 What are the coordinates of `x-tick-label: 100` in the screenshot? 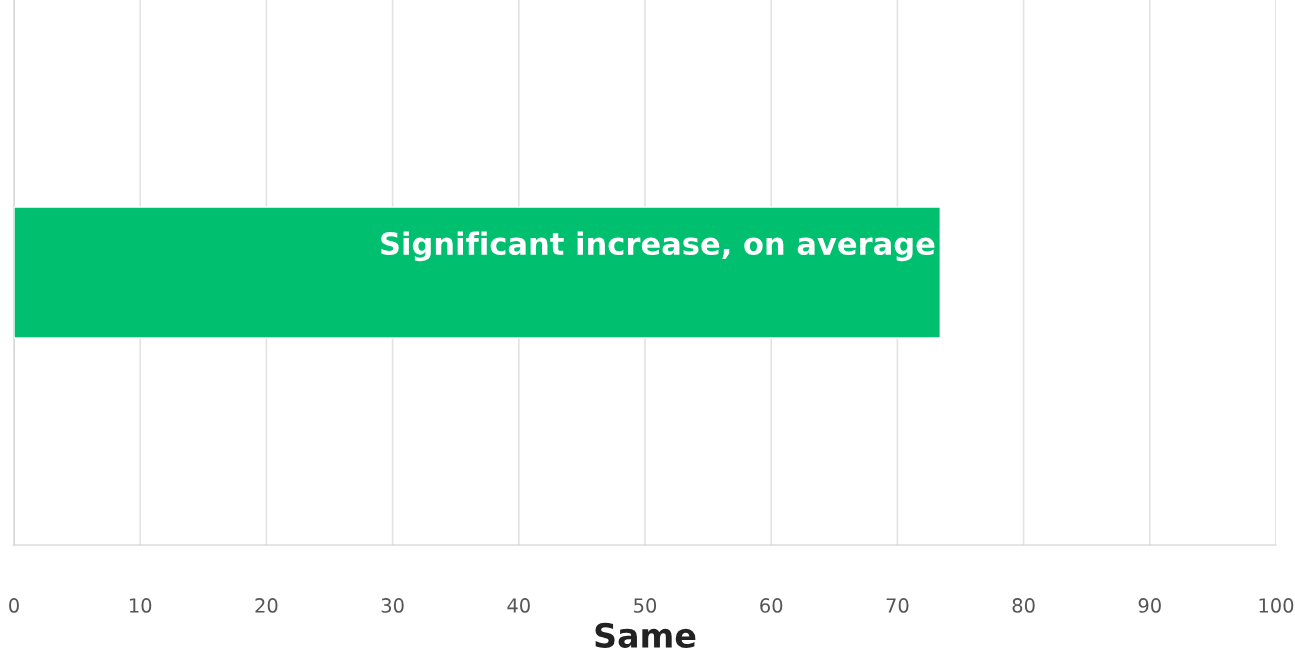 It's located at (1276, 605).